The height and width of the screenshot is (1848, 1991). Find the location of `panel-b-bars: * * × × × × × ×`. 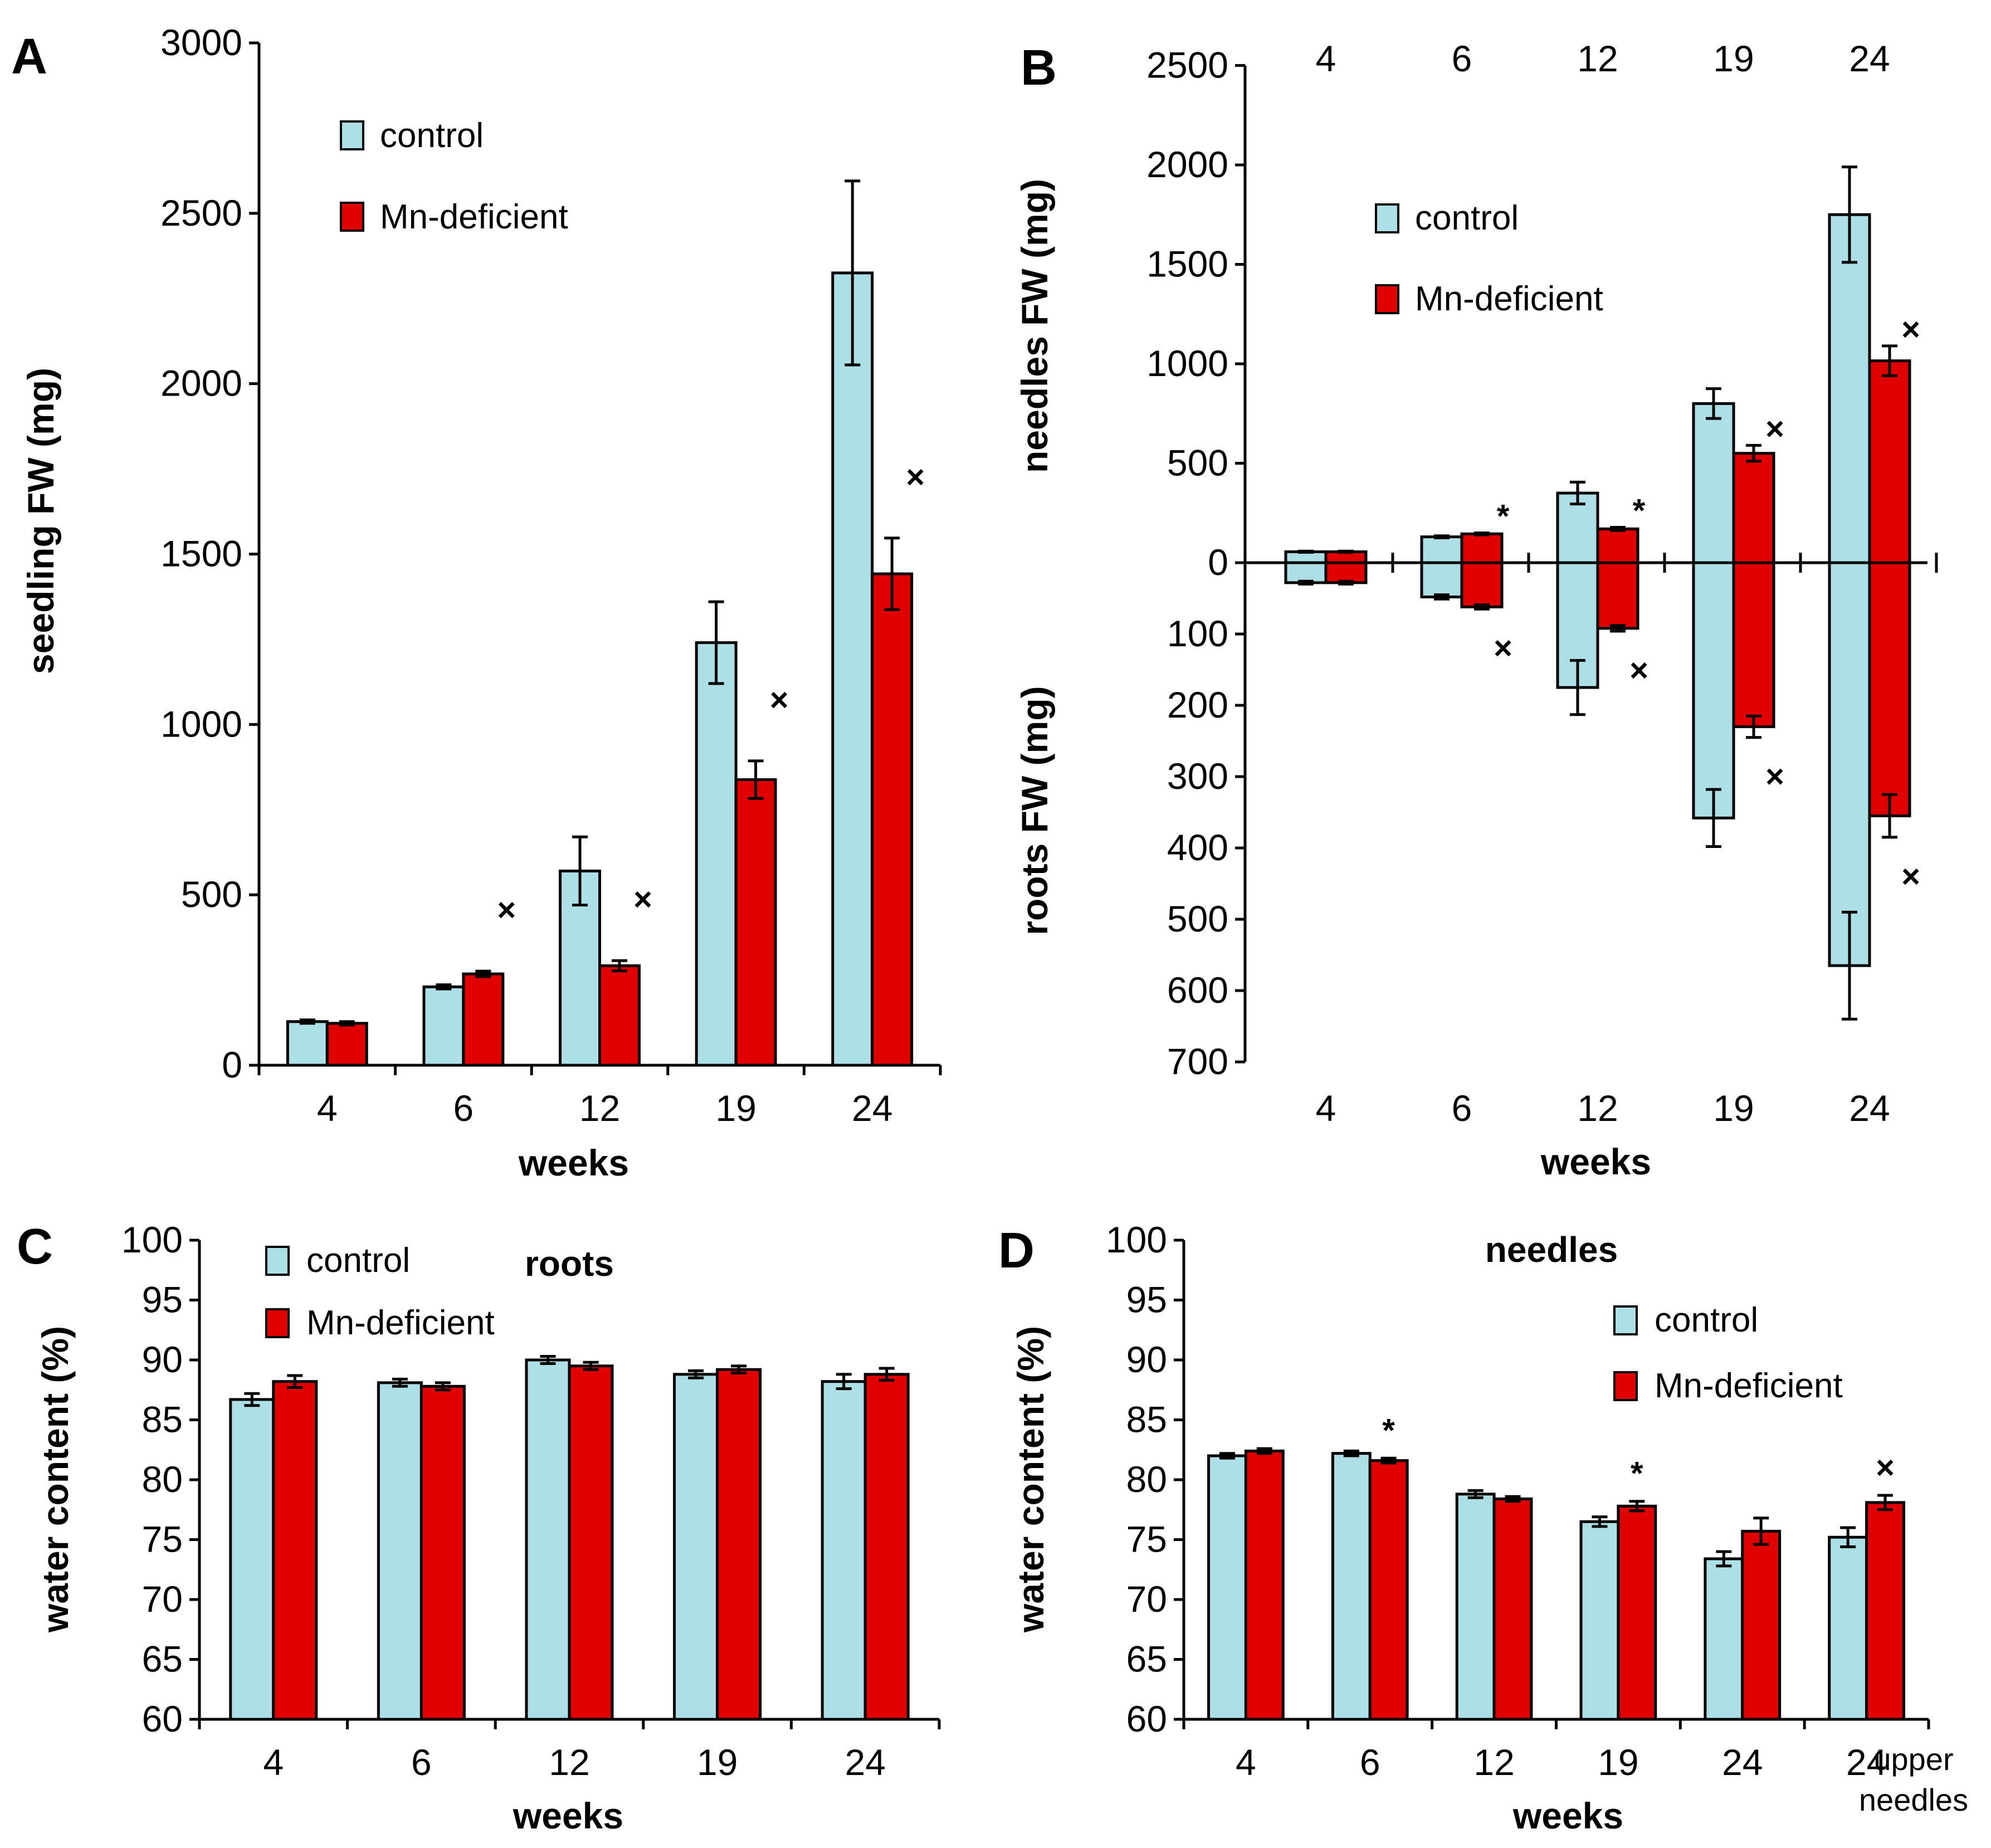

panel-b-bars: * * × × × × × × is located at coordinates (1602, 593).